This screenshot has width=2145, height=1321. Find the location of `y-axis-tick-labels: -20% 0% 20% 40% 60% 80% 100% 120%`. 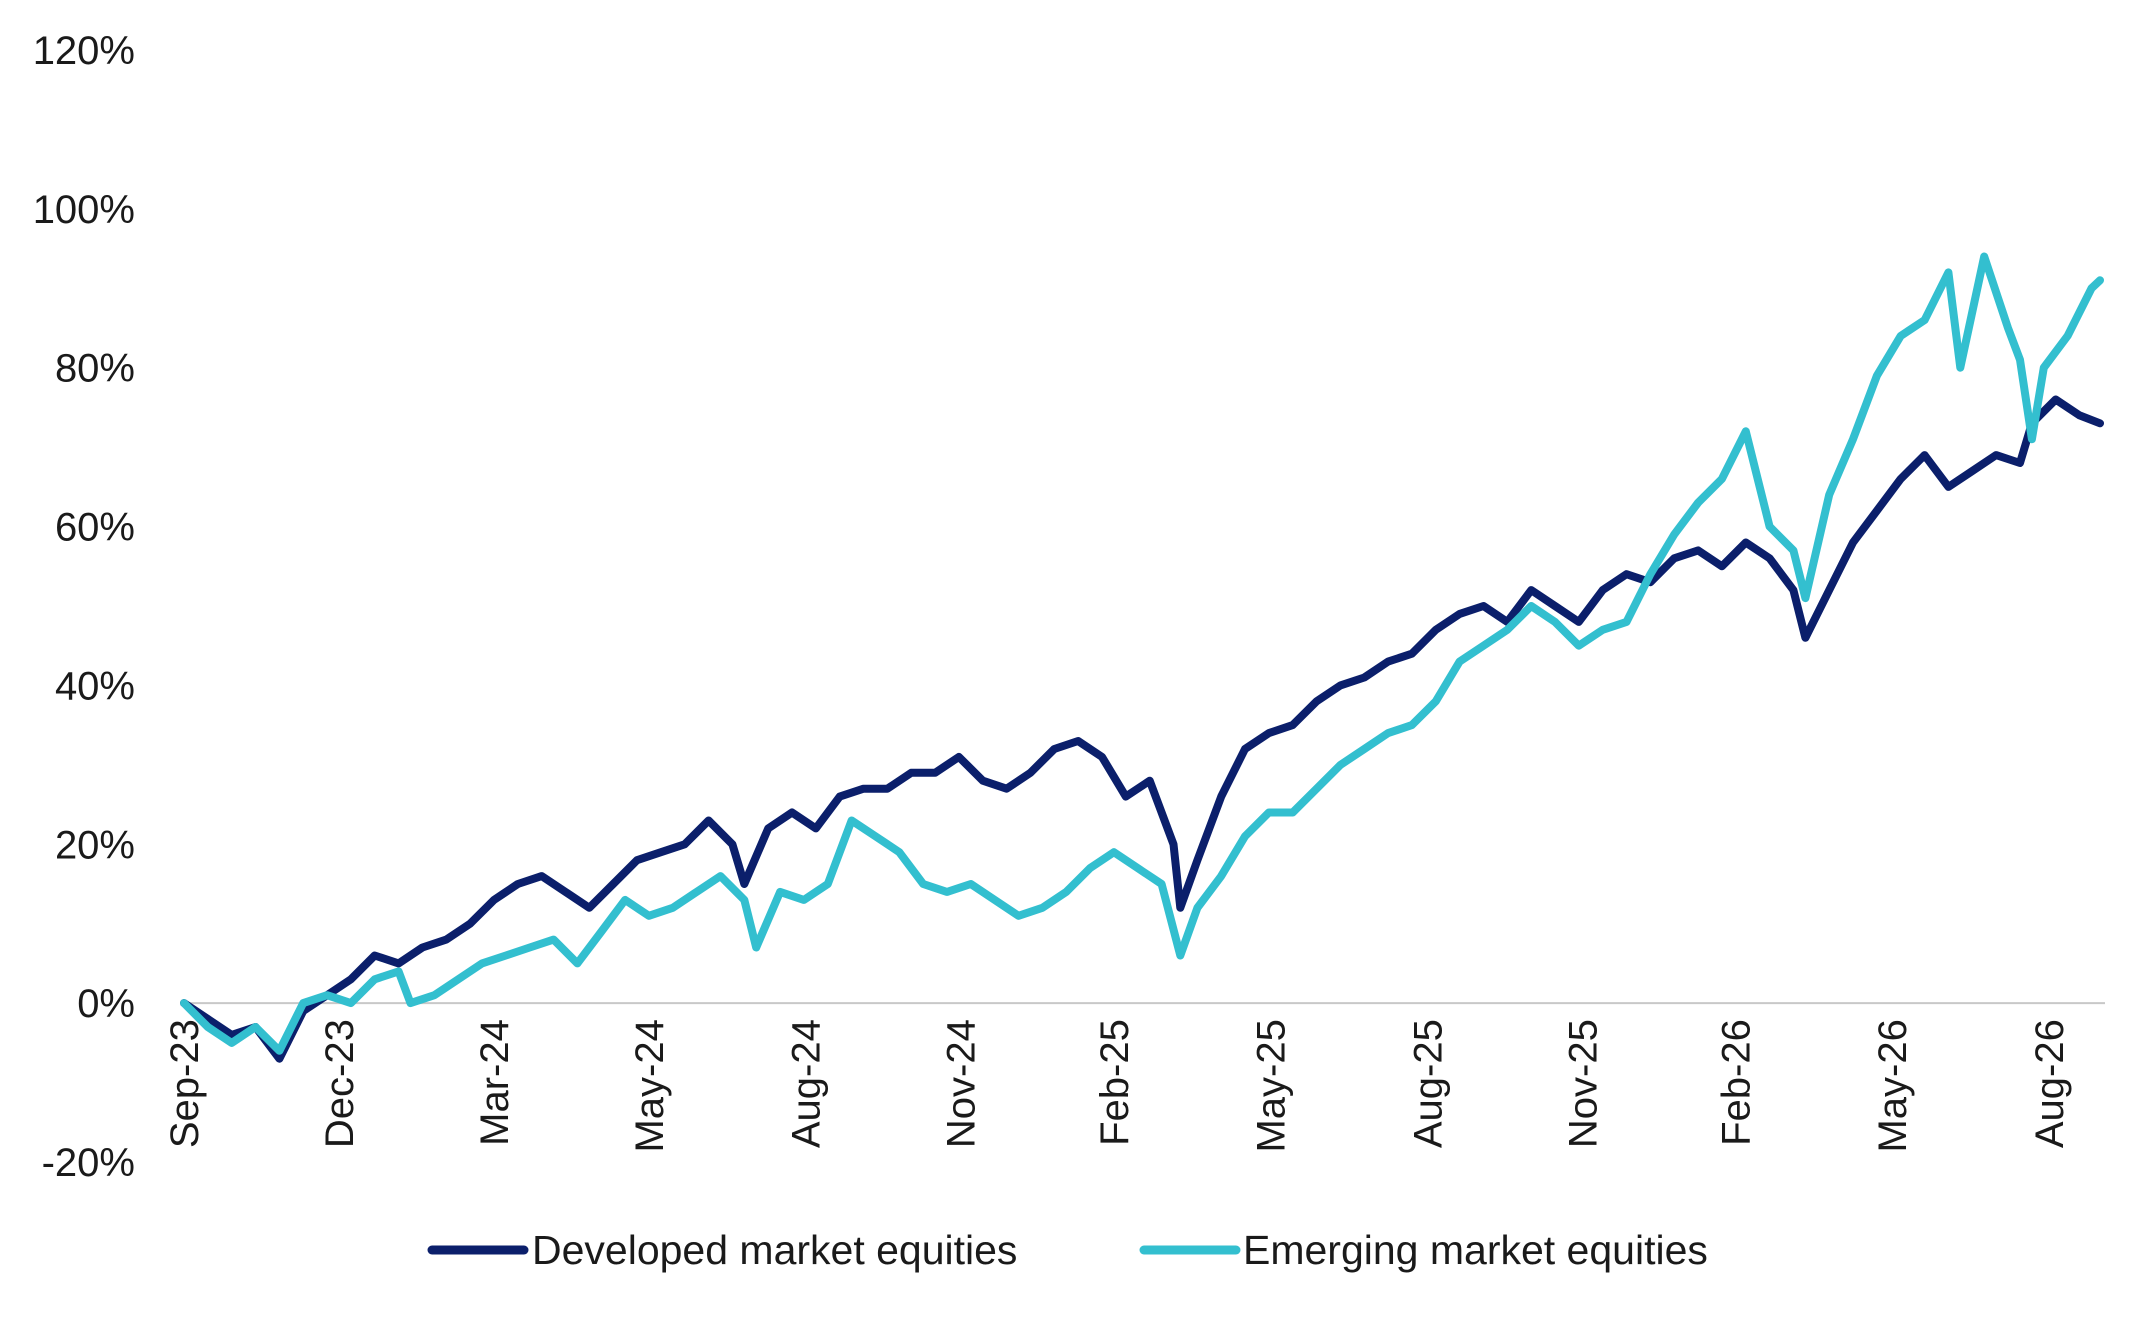

y-axis-tick-labels: -20% 0% 20% 40% 60% 80% 100% 120% is located at coordinates (84, 607).